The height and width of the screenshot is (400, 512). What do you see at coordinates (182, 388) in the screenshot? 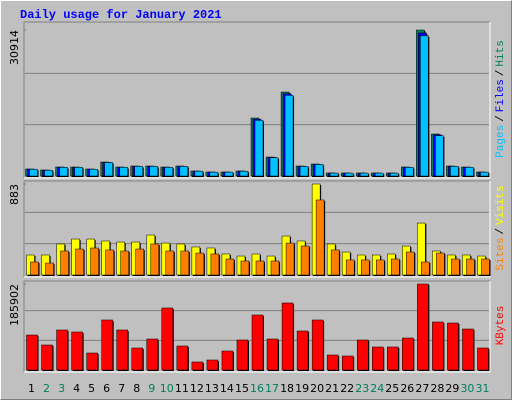
I see `x-tick-label: 11` at bounding box center [182, 388].